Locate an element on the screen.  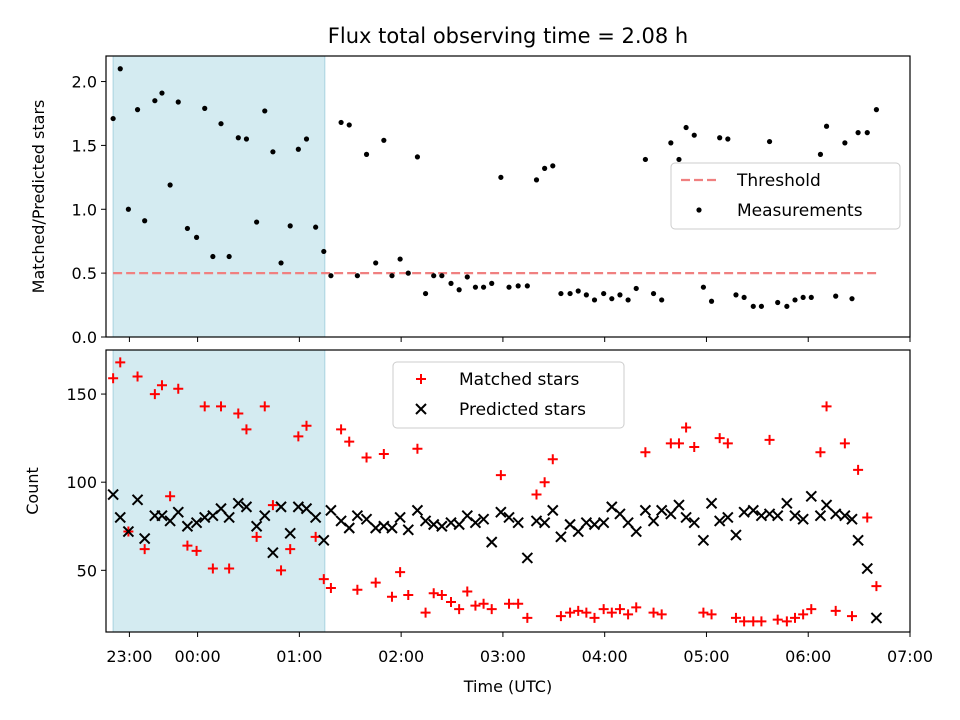
x-tick-label: 07:00 is located at coordinates (910, 656).